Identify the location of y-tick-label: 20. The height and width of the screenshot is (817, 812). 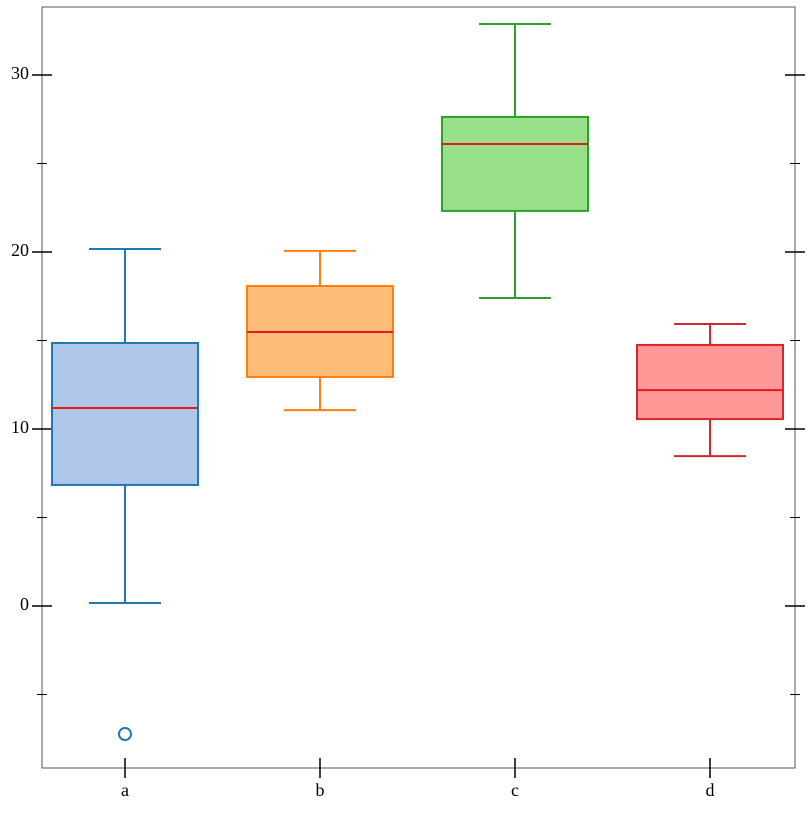
(20, 250).